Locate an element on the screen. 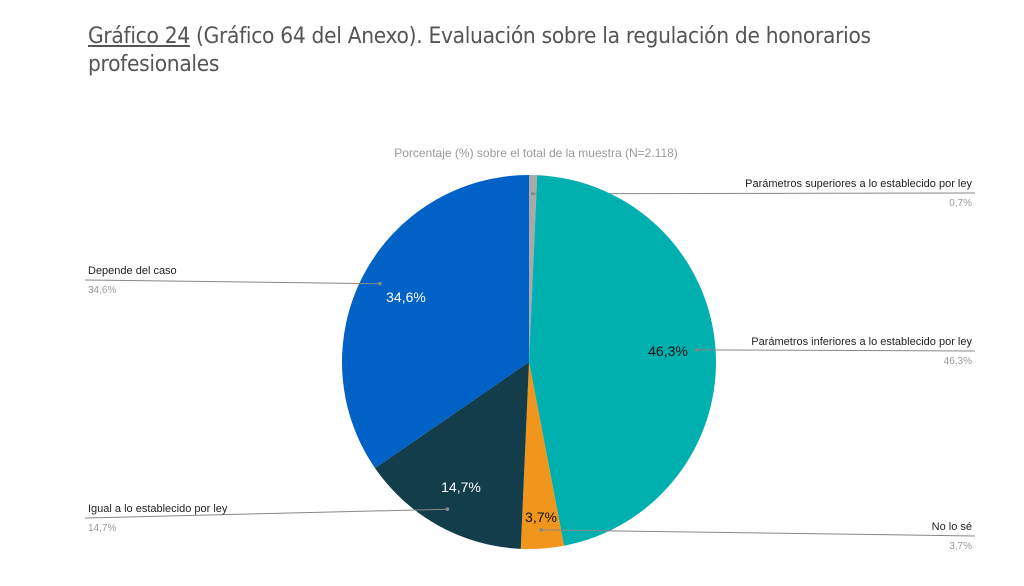  slice-legend-value: 0,7% is located at coordinates (960, 203).